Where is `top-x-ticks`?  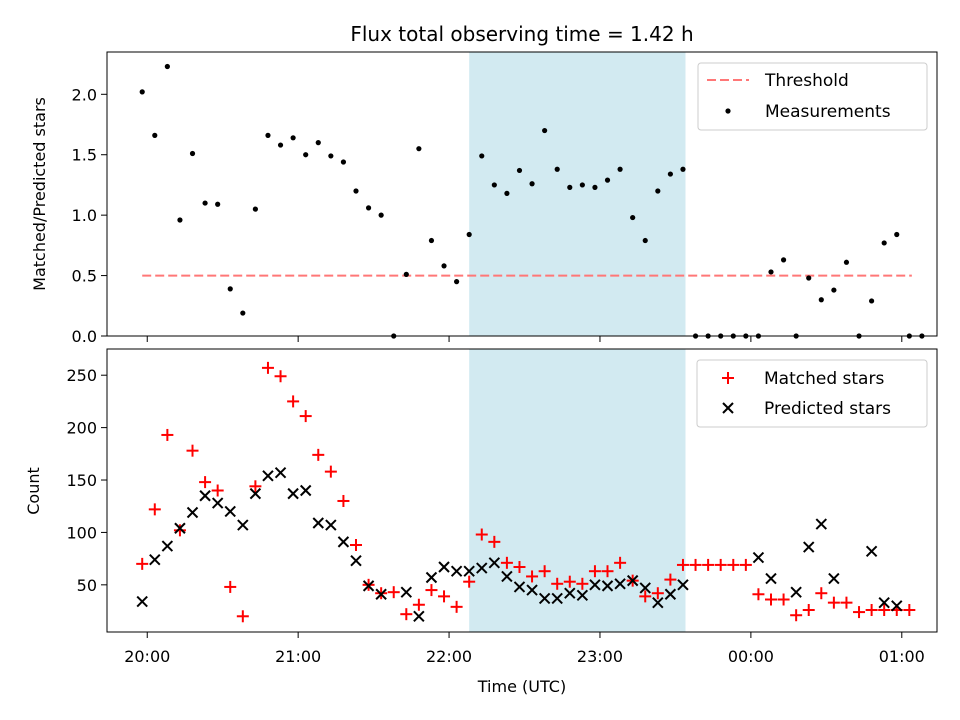 top-x-ticks is located at coordinates (524, 339).